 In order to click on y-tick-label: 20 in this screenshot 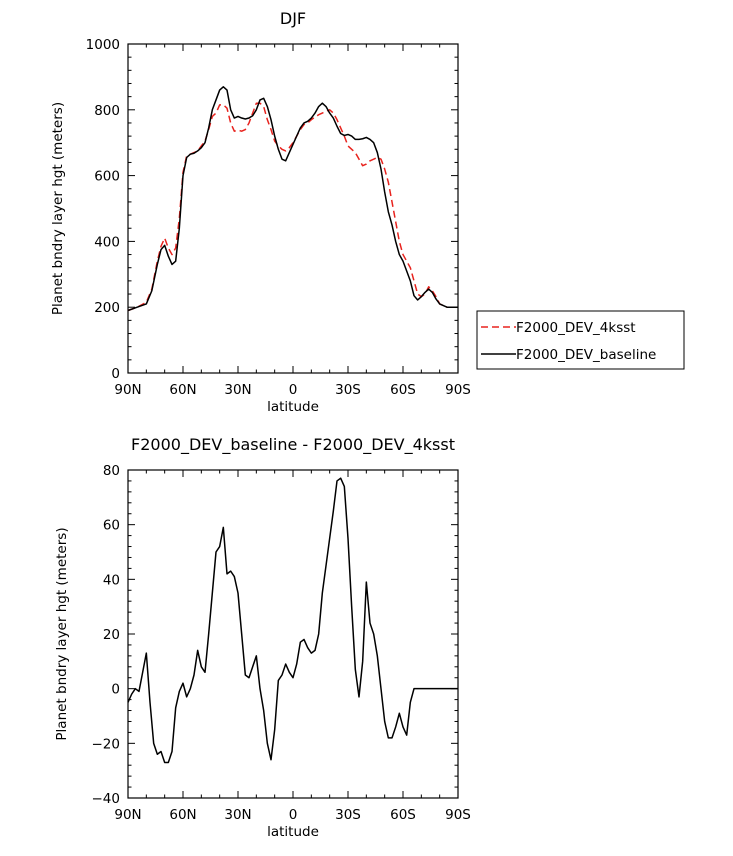, I will do `click(111, 635)`.